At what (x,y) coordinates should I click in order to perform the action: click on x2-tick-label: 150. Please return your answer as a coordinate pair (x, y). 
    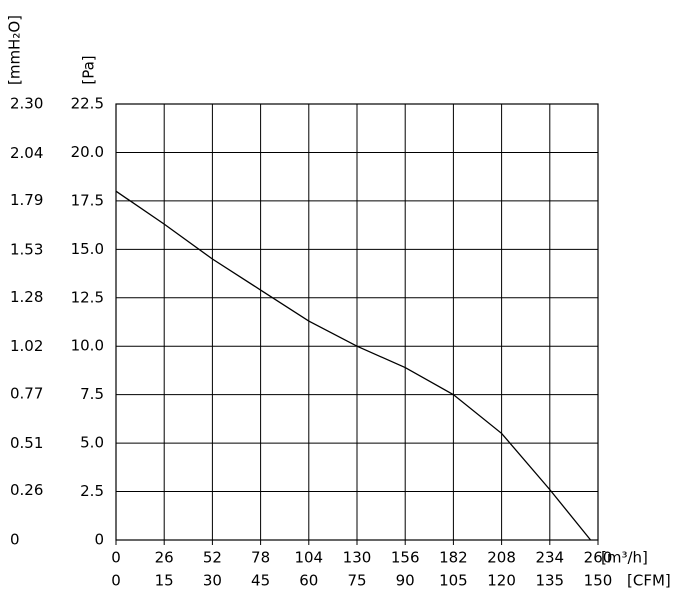
    Looking at the image, I should click on (598, 581).